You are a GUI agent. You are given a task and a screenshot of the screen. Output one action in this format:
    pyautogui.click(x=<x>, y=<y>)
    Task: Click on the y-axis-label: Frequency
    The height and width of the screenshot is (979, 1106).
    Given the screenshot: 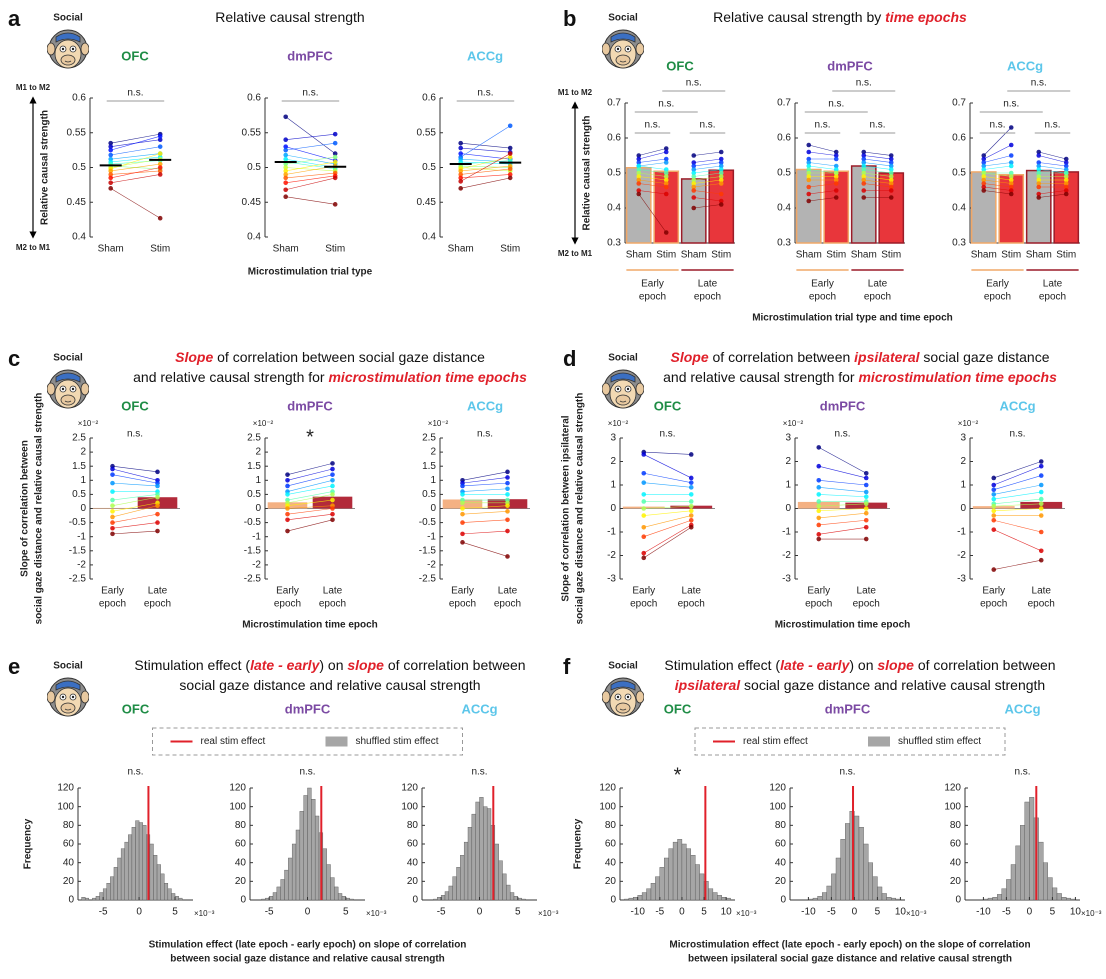 What is the action you would take?
    pyautogui.click(x=578, y=843)
    